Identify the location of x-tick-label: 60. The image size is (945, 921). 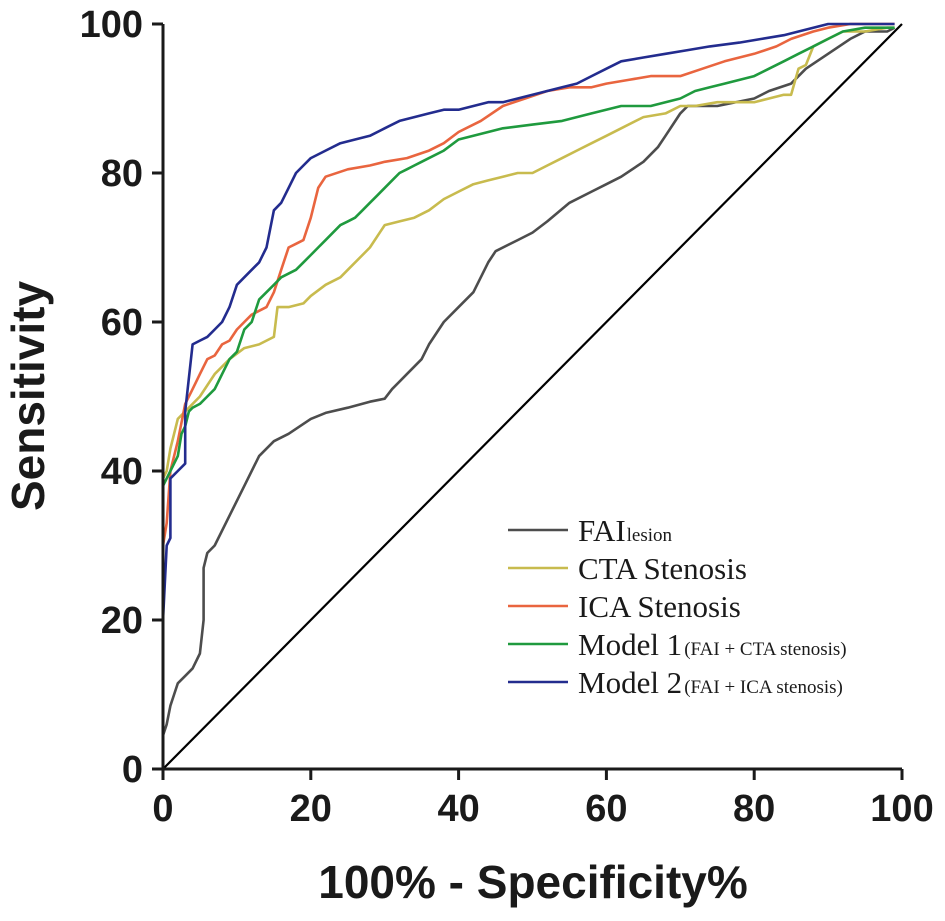
(606, 809).